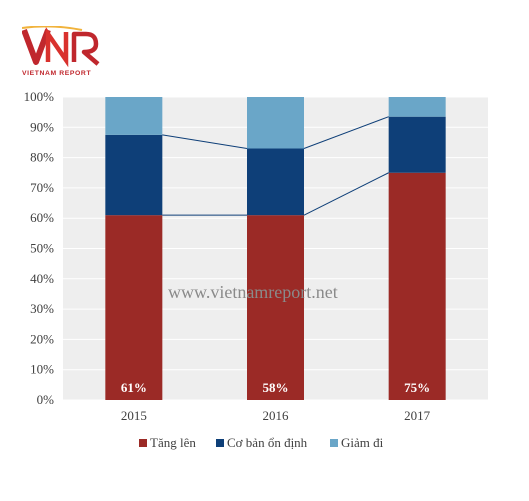 This screenshot has height=501, width=529. Describe the element at coordinates (417, 387) in the screenshot. I see `data-label: 75%` at that location.